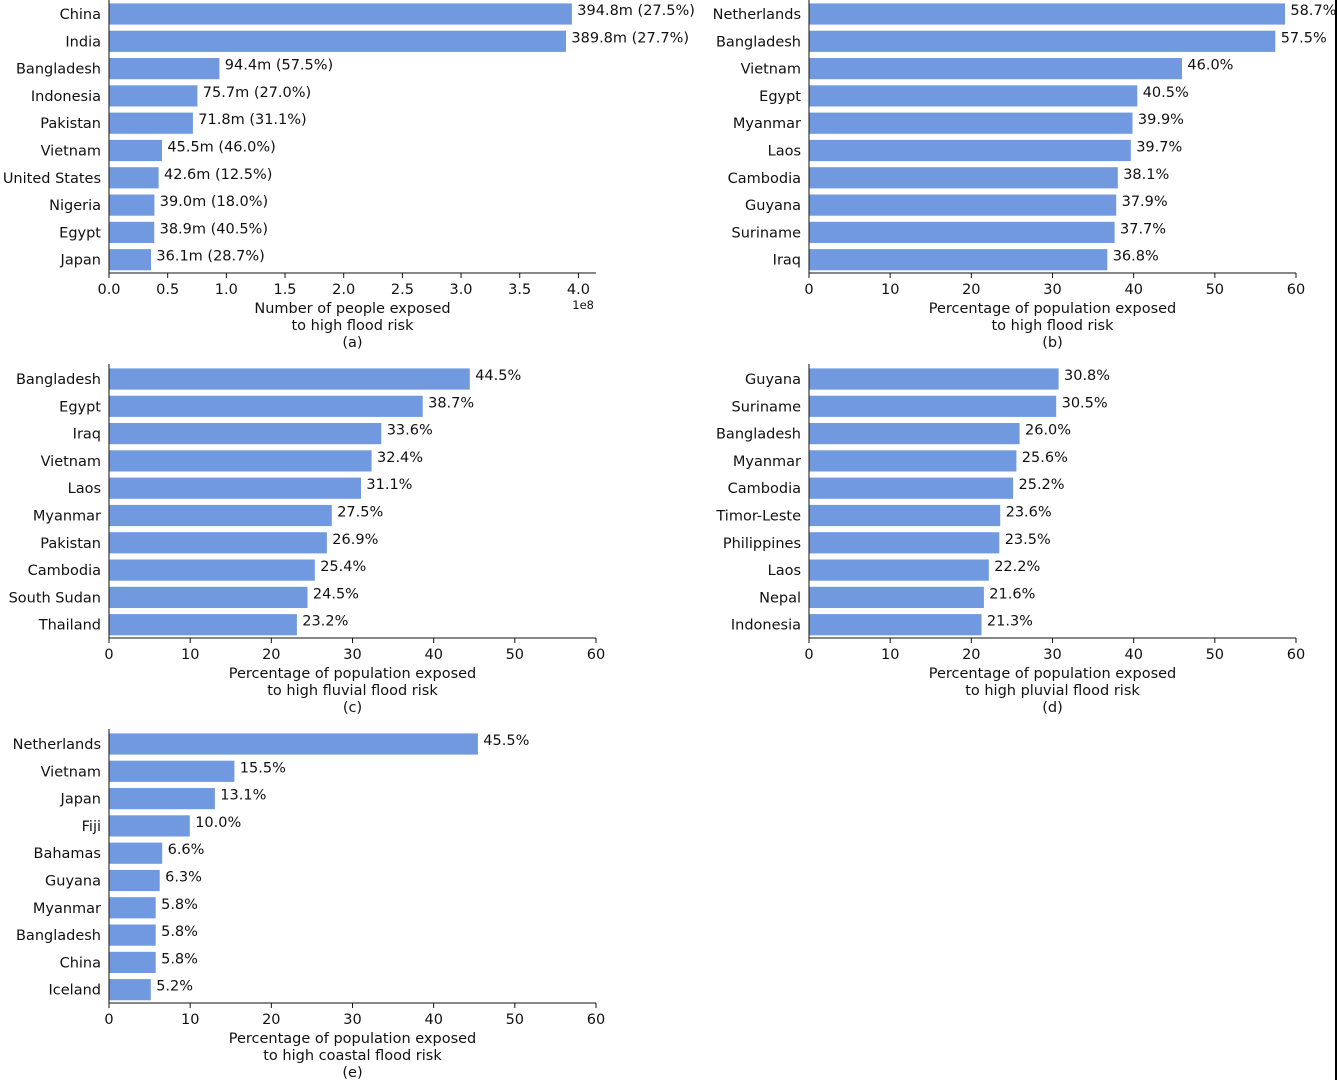 This screenshot has width=1337, height=1080. I want to click on y-tick-label: Philippines, so click(762, 544).